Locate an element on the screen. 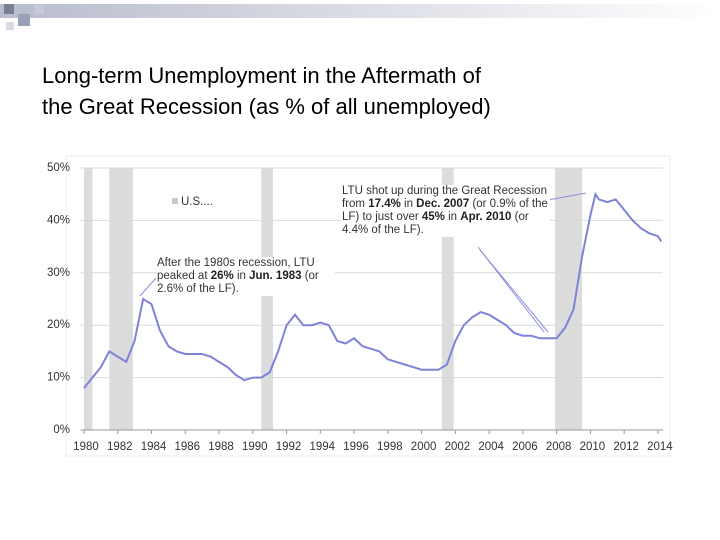 The width and height of the screenshot is (720, 540). x-tick-label: 2014 is located at coordinates (660, 447).